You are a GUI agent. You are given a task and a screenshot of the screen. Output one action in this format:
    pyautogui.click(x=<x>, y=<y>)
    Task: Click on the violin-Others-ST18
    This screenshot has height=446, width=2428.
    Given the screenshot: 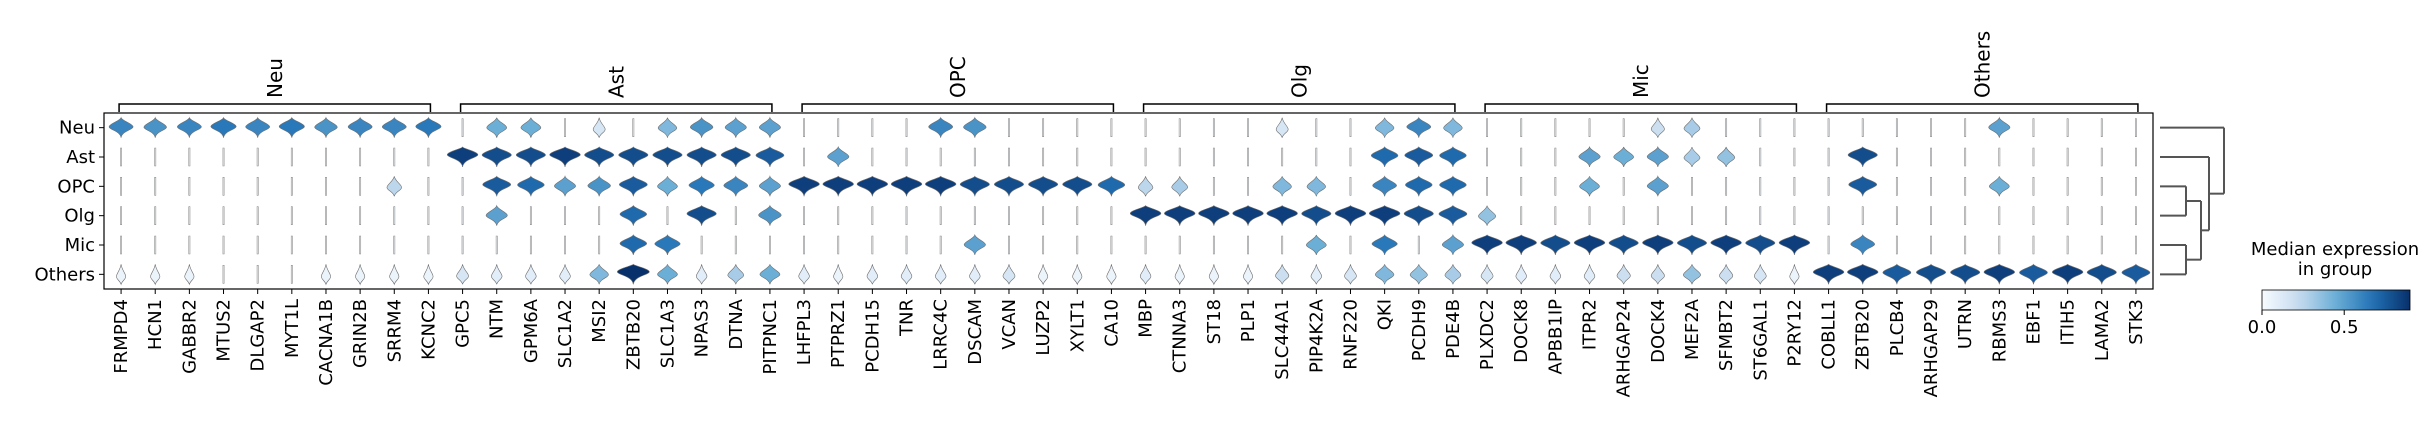 What is the action you would take?
    pyautogui.click(x=1213, y=275)
    